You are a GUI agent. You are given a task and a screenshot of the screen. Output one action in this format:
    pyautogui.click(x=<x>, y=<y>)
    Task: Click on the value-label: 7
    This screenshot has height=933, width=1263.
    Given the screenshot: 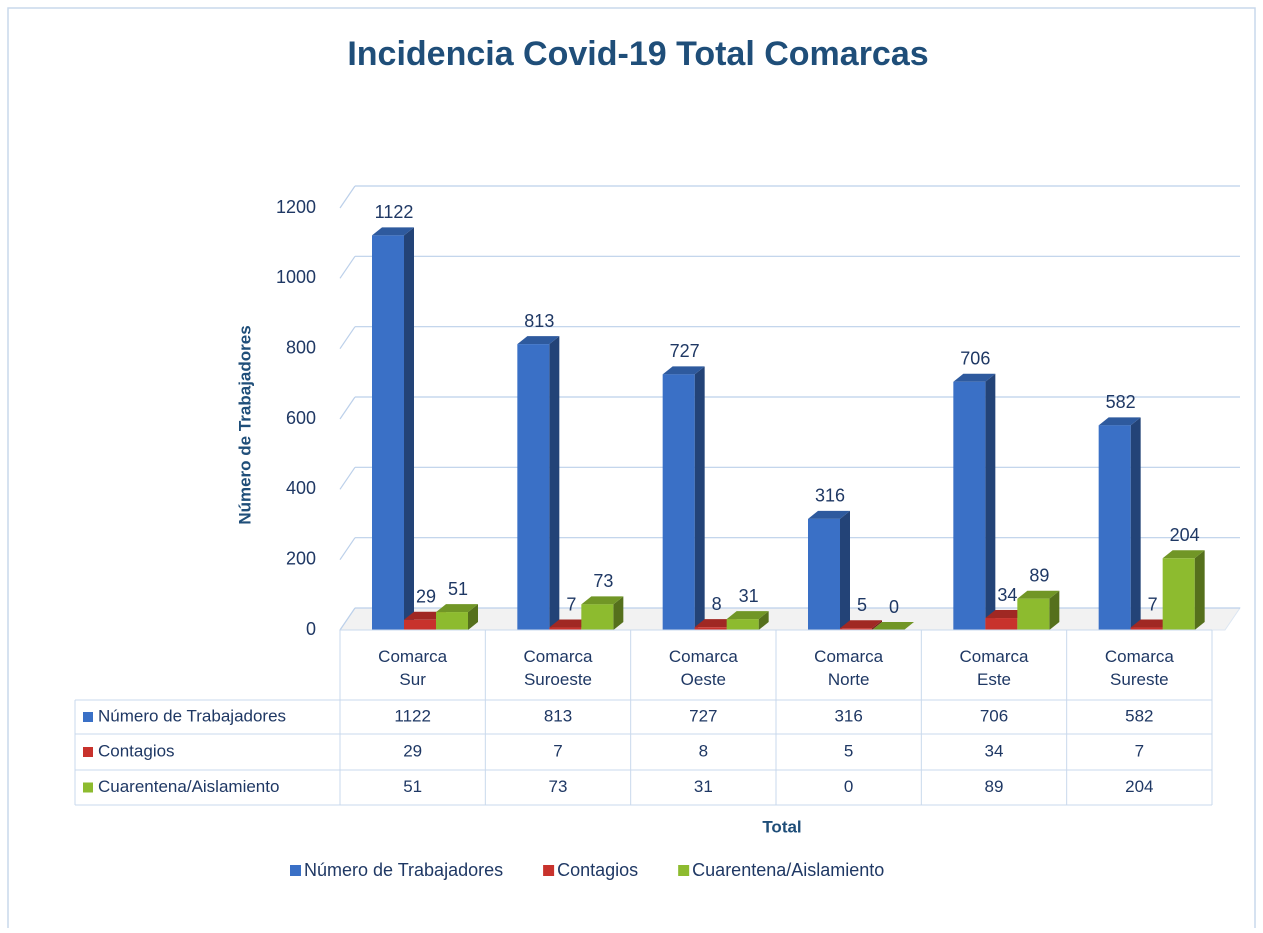 What is the action you would take?
    pyautogui.click(x=1153, y=604)
    